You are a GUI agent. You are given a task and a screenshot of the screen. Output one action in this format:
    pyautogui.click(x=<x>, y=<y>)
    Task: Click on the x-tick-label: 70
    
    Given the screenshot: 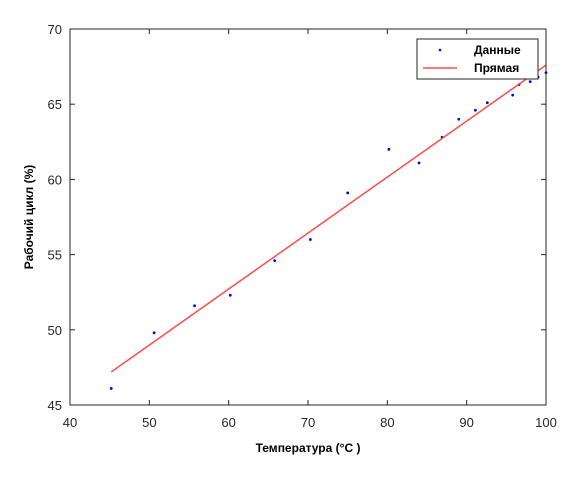 What is the action you would take?
    pyautogui.click(x=308, y=422)
    